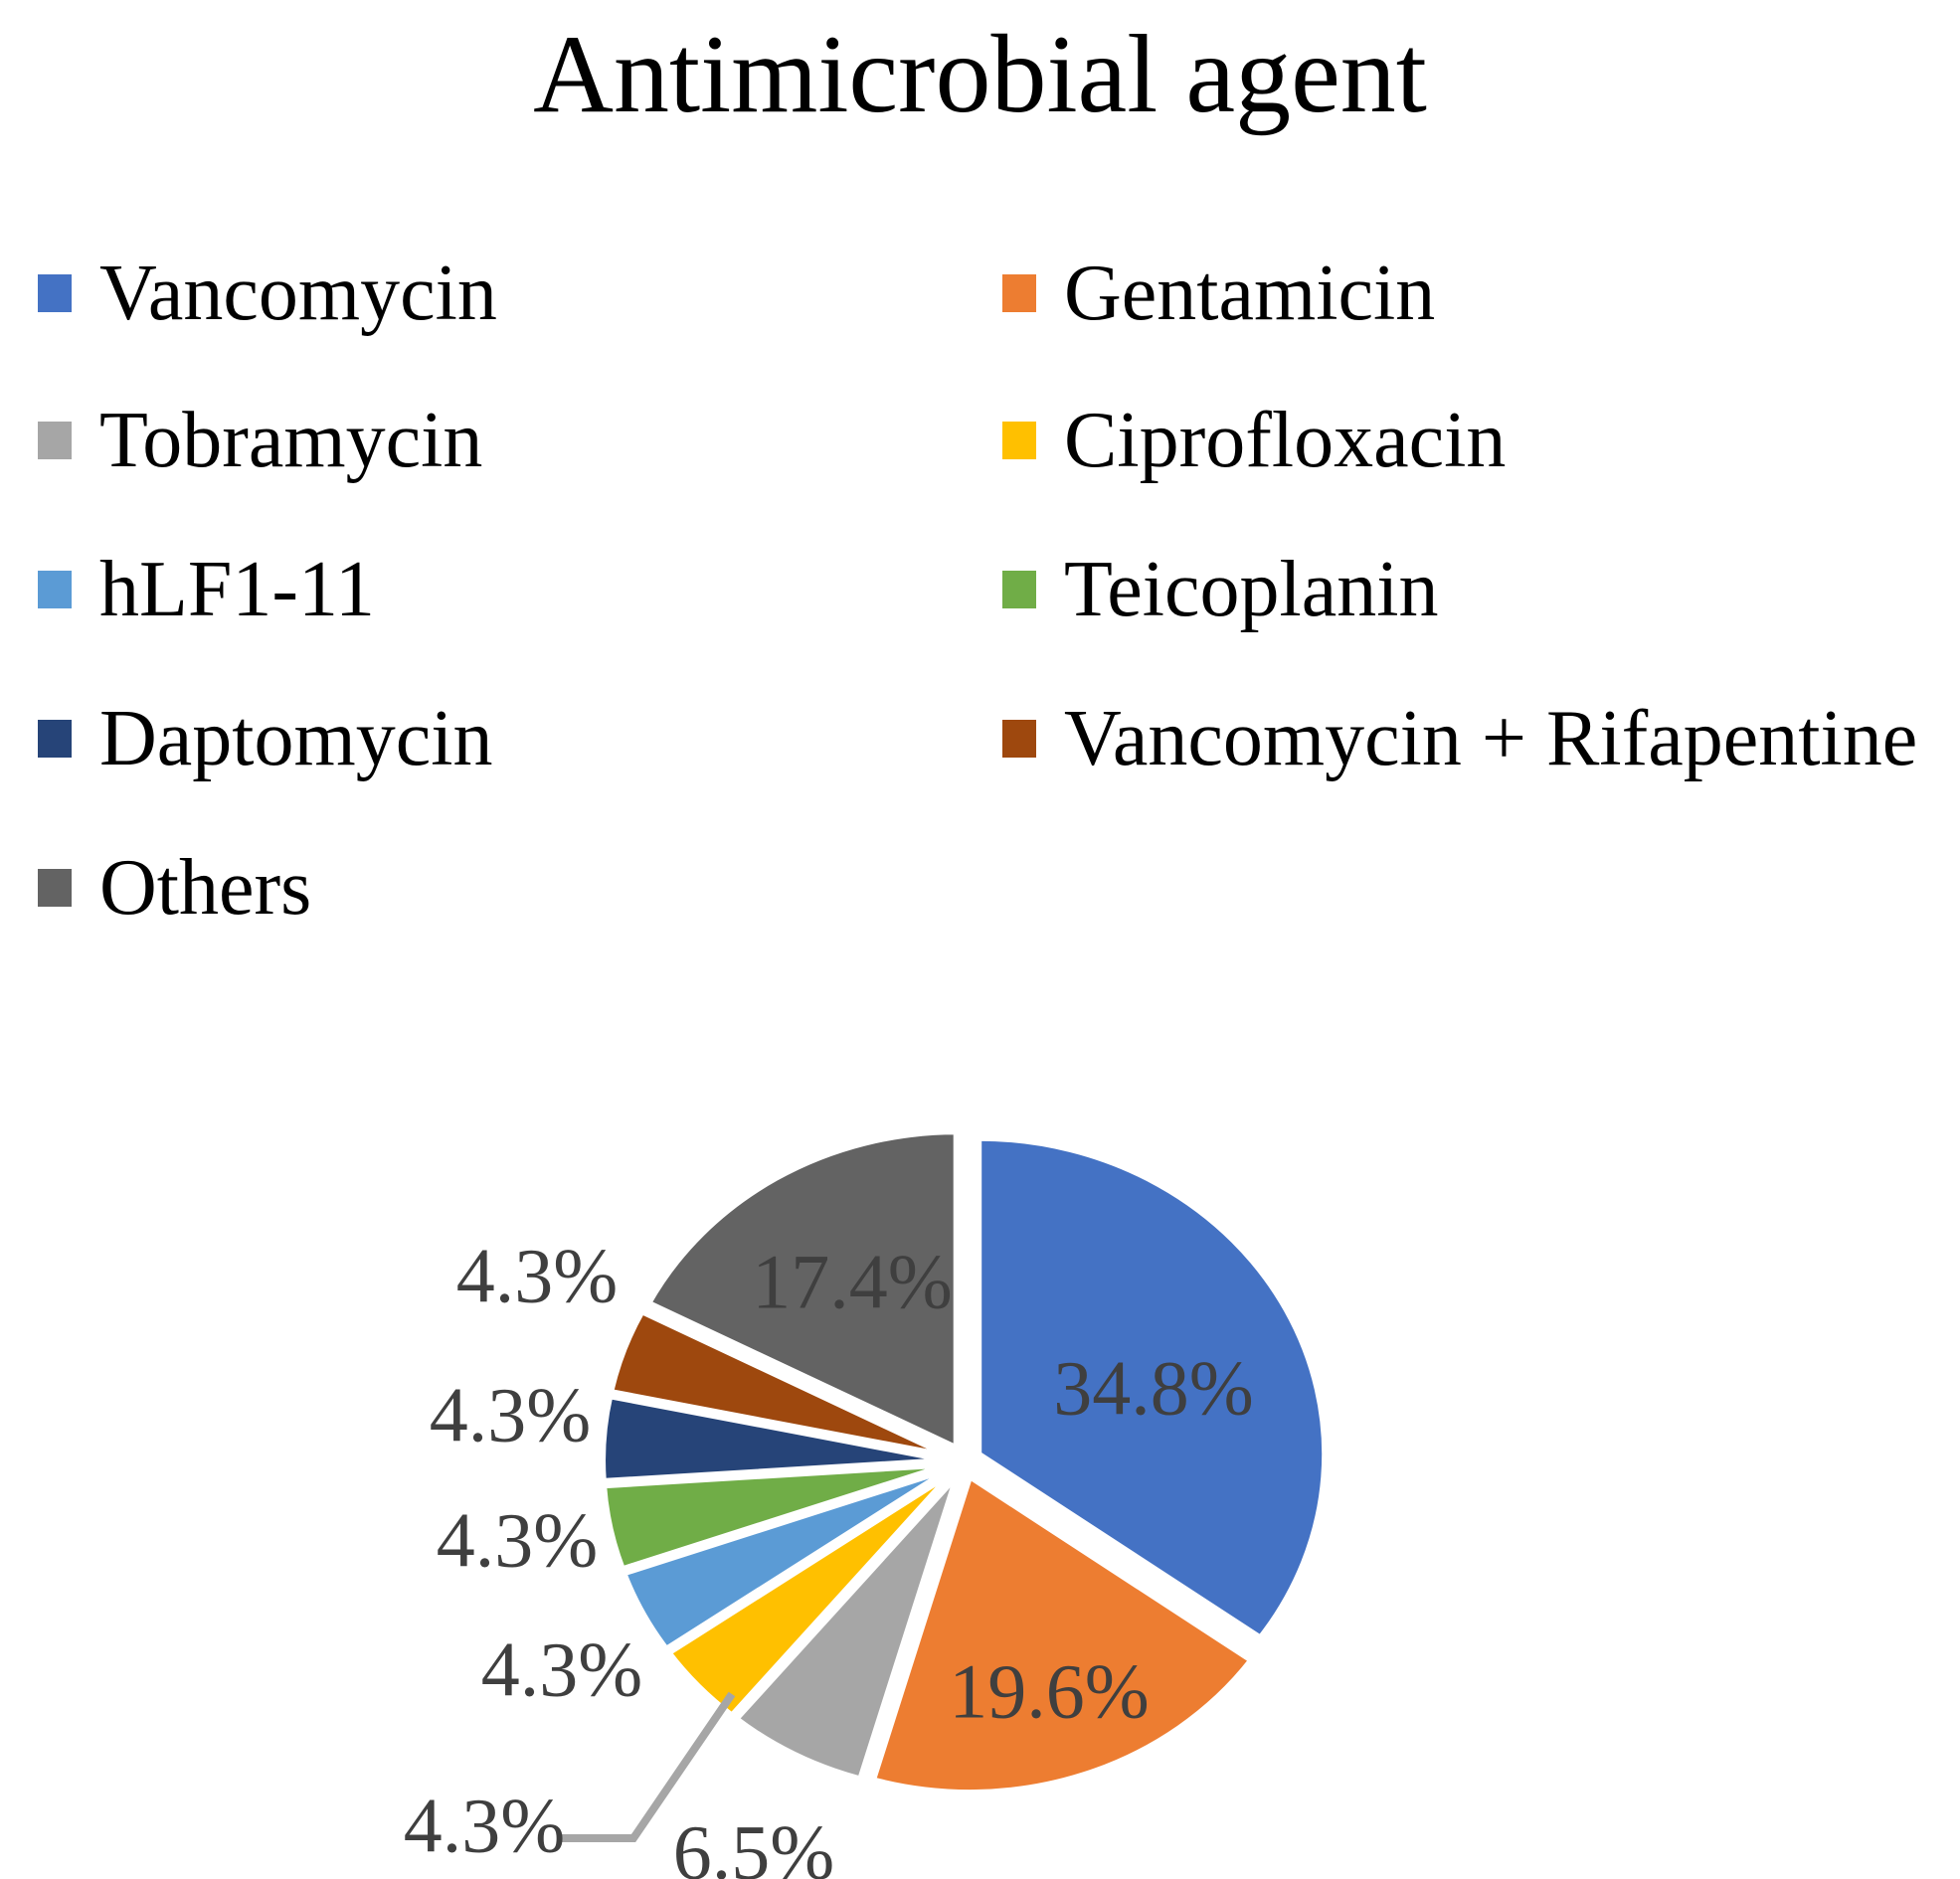  I want to click on pie-slice-vancomycin-rifapentine, so click(780, 1383).